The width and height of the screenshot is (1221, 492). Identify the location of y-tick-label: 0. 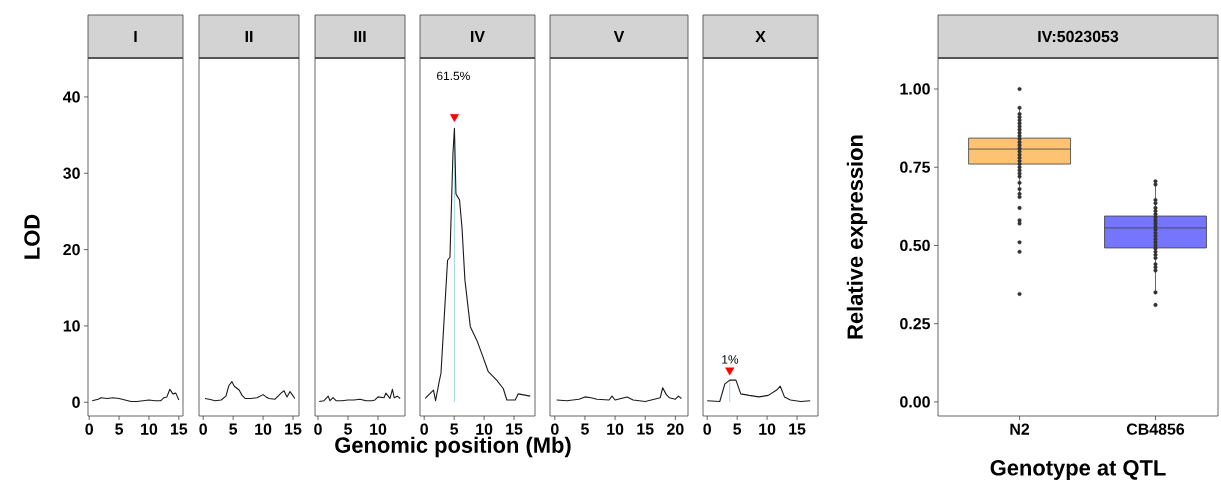
(76, 402).